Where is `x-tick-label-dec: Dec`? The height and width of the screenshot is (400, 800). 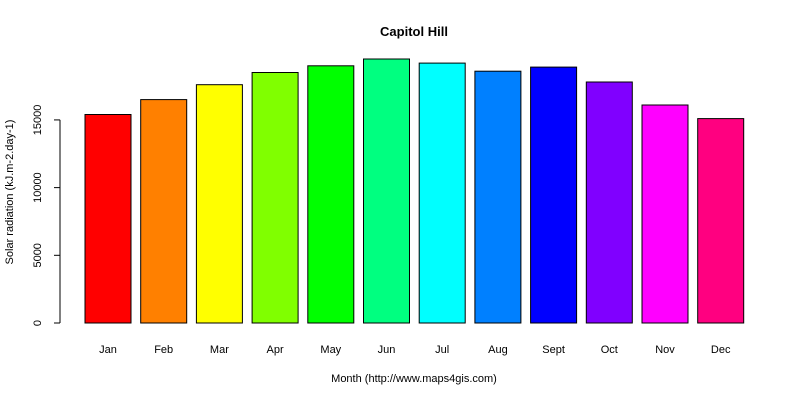 x-tick-label-dec: Dec is located at coordinates (721, 350).